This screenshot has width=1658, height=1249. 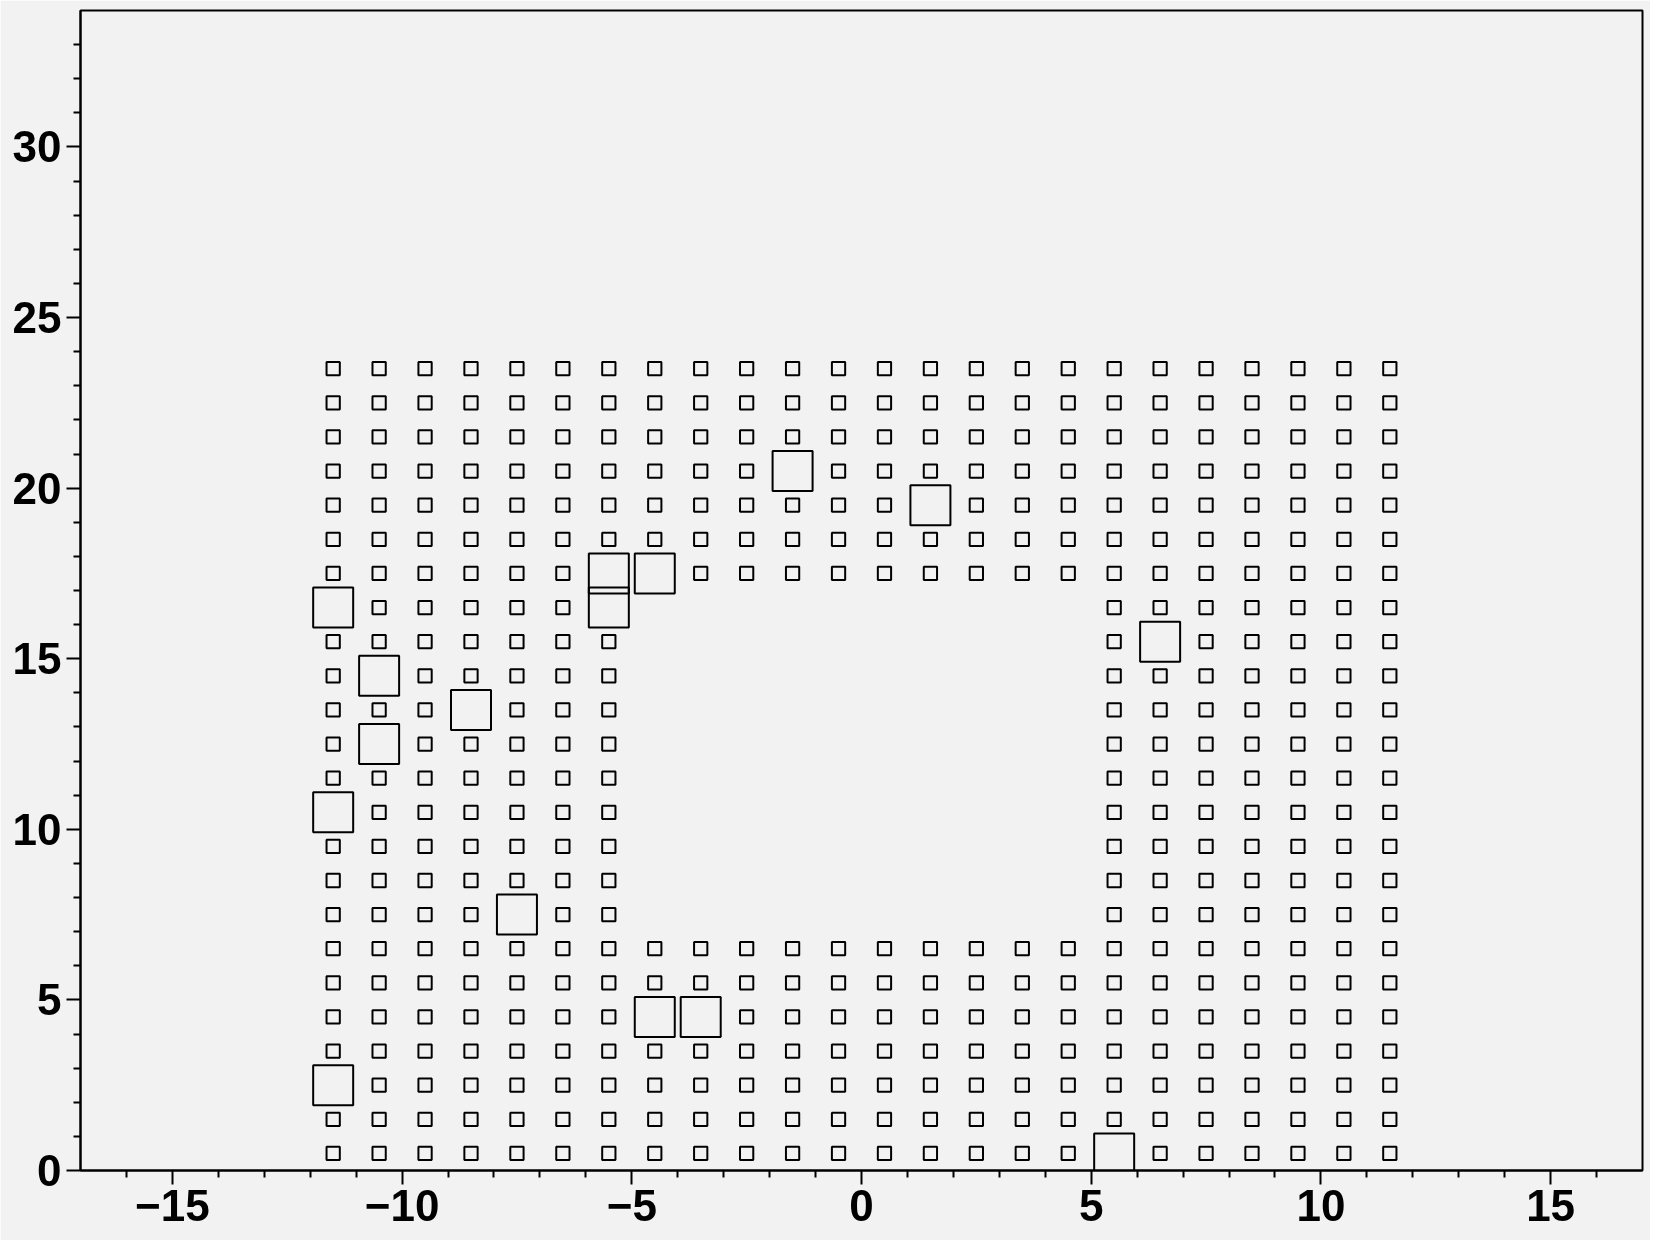 What do you see at coordinates (37, 488) in the screenshot?
I see `y-tick-label: 20` at bounding box center [37, 488].